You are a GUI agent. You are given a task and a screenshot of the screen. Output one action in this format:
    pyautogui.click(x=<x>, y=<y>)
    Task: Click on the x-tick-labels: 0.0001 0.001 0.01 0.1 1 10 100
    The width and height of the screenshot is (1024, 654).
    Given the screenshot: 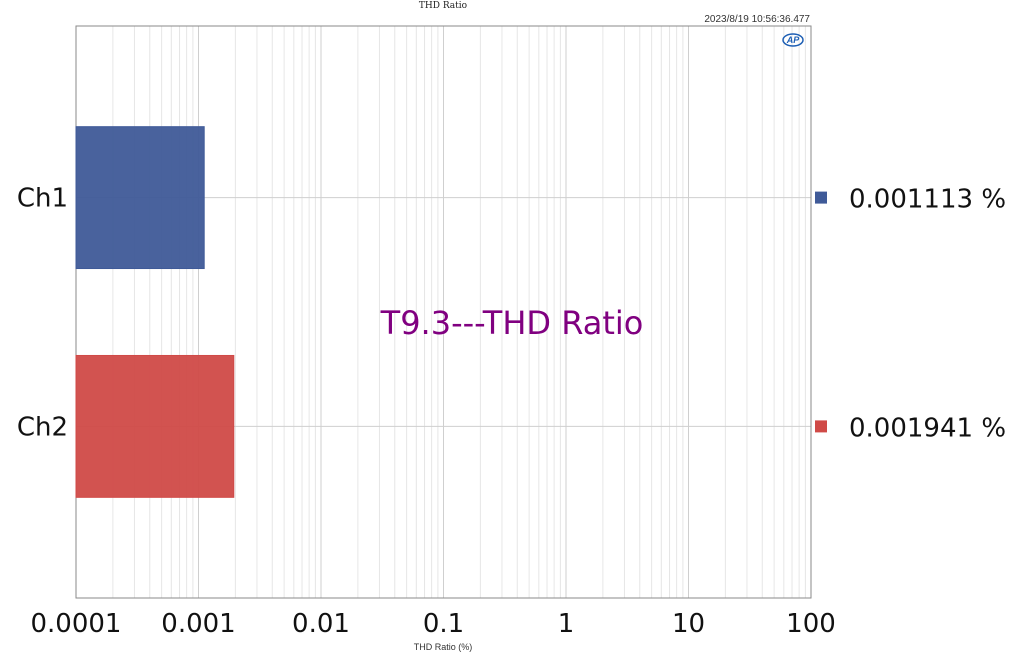 What is the action you would take?
    pyautogui.click(x=433, y=624)
    